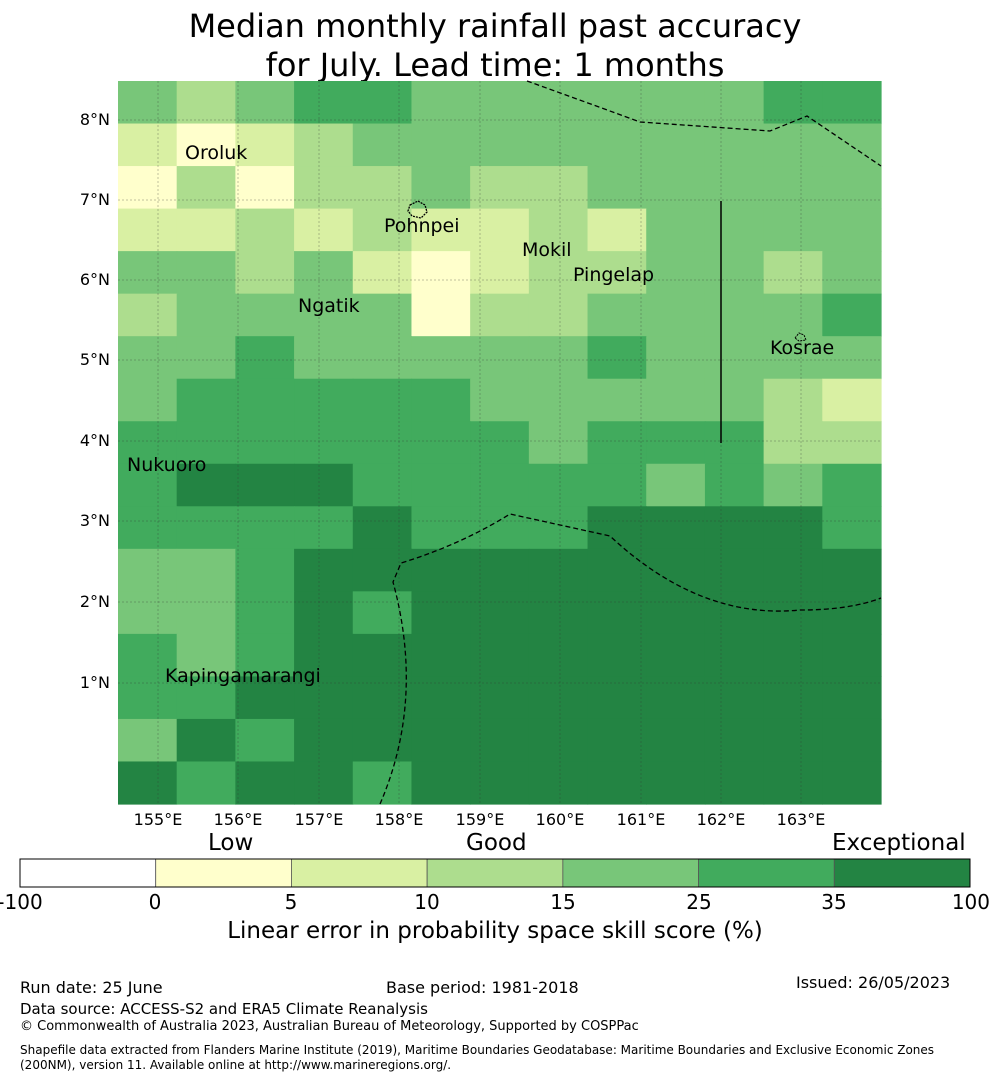 This screenshot has height=1080, width=990. What do you see at coordinates (91, 987) in the screenshot?
I see `run-date: Run date: 25 June` at bounding box center [91, 987].